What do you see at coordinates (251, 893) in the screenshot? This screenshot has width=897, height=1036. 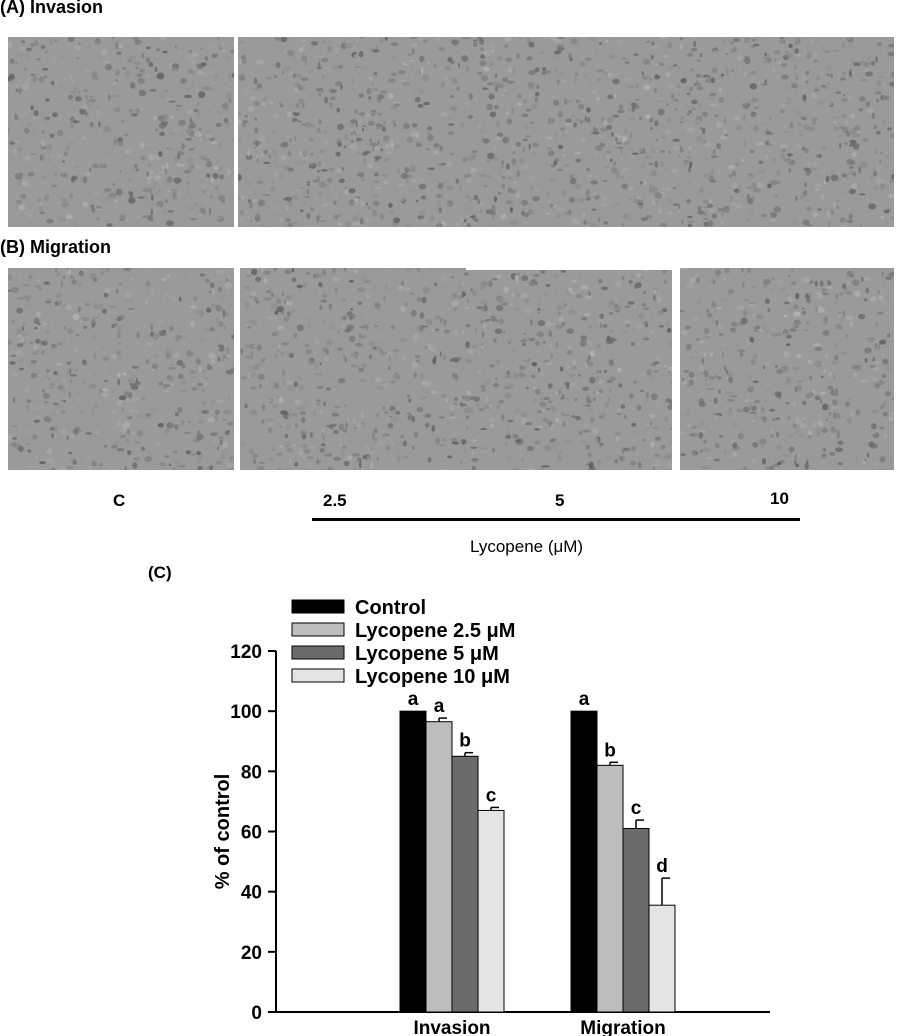 I see `y-tick-label: 40` at bounding box center [251, 893].